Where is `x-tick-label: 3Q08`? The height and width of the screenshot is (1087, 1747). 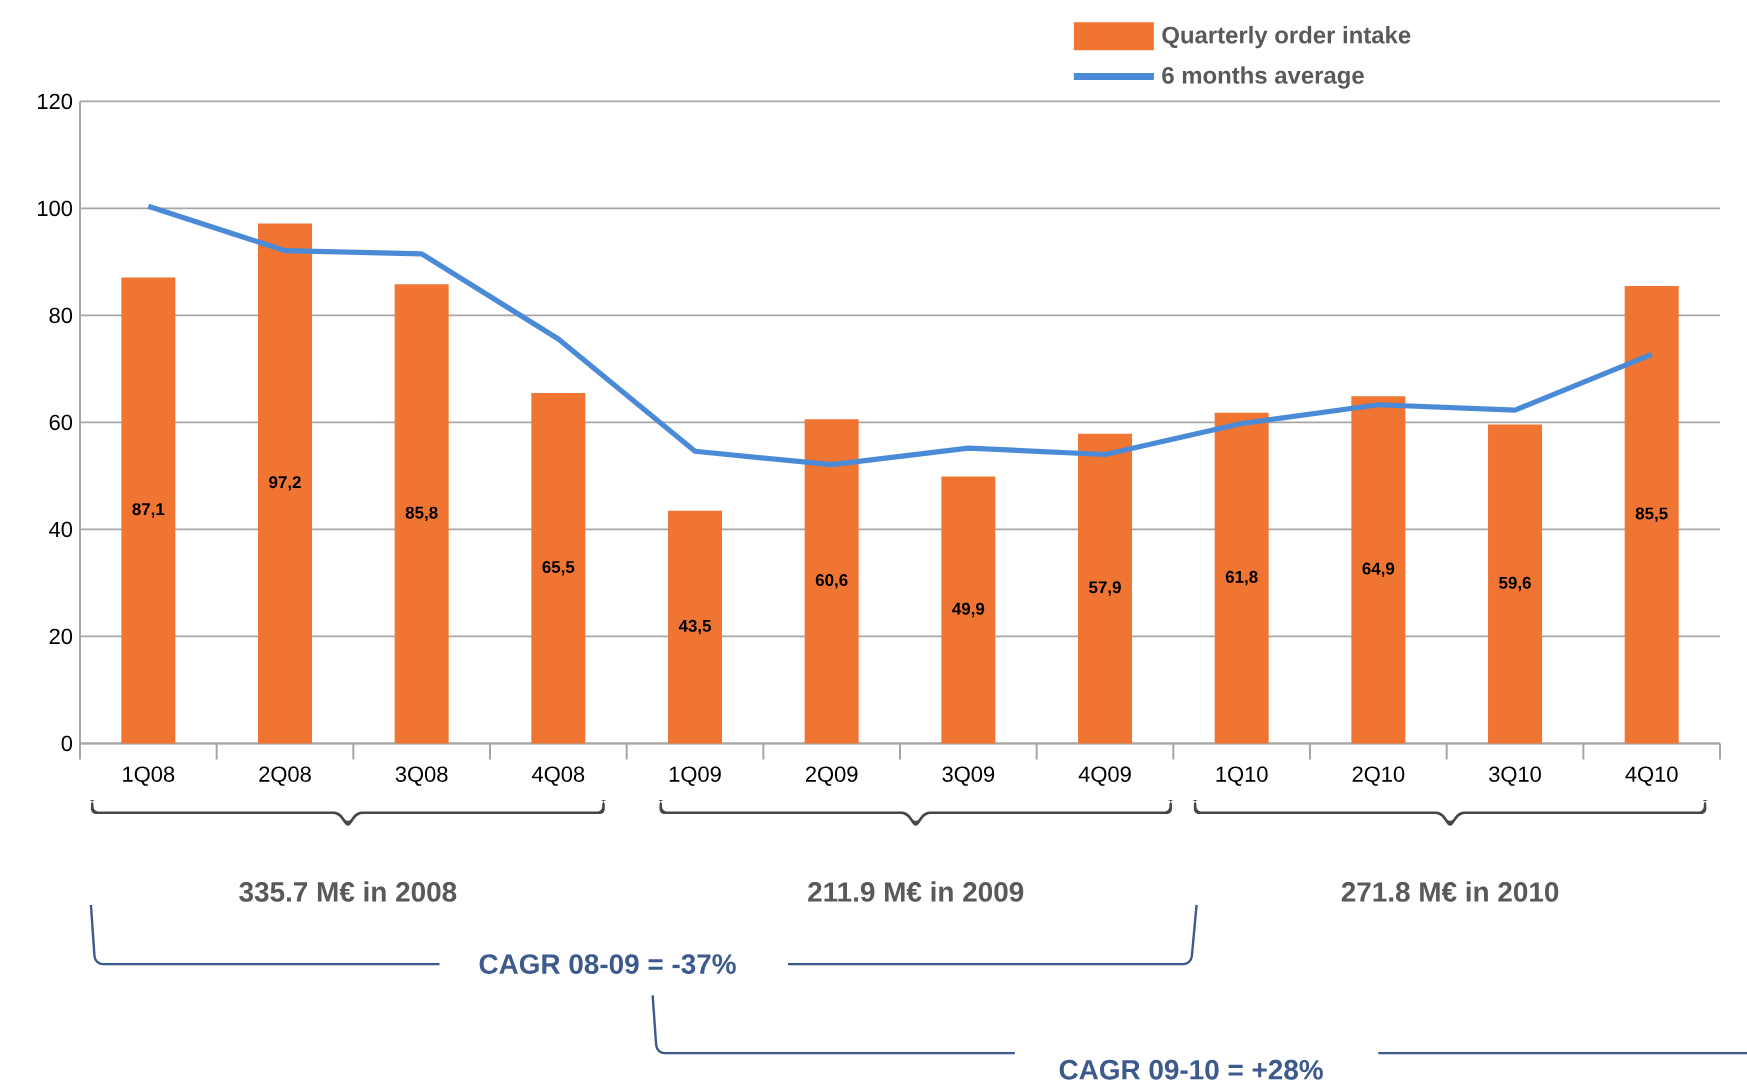 x-tick-label: 3Q08 is located at coordinates (421, 776).